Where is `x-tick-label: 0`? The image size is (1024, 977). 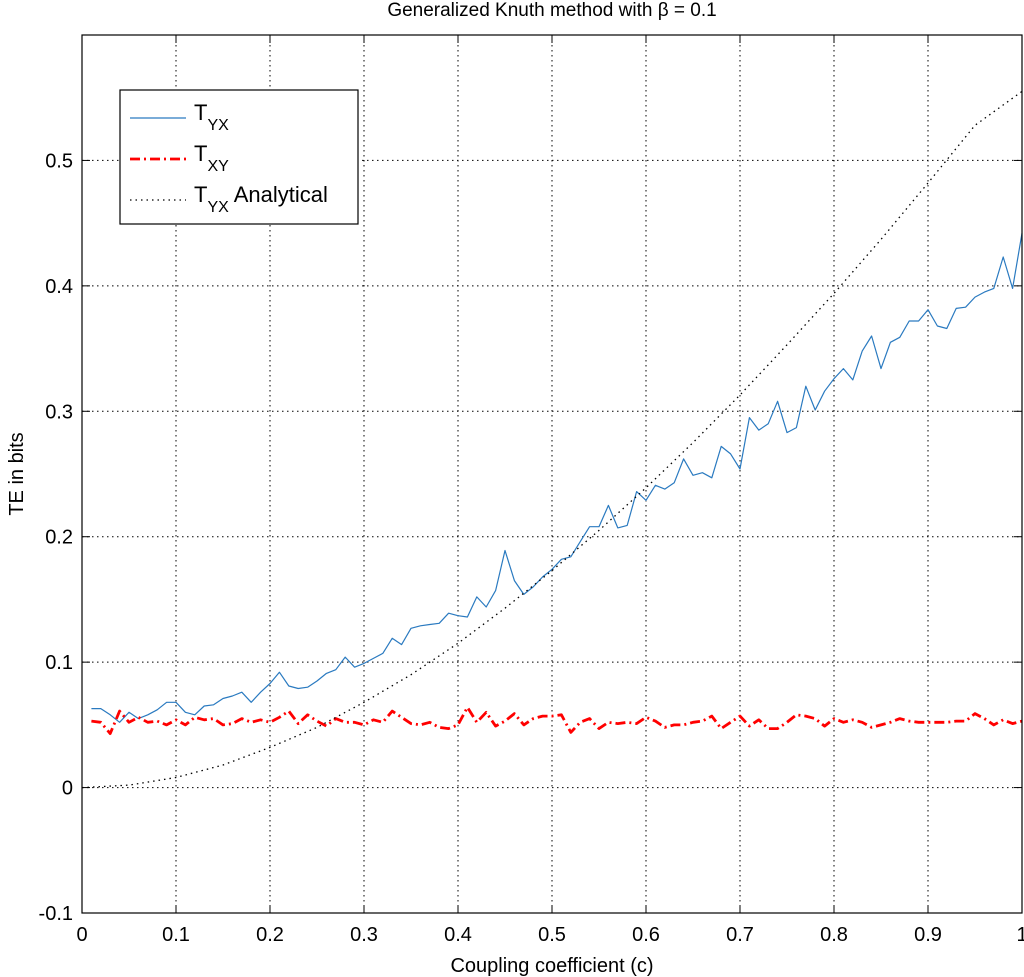 x-tick-label: 0 is located at coordinates (81, 935).